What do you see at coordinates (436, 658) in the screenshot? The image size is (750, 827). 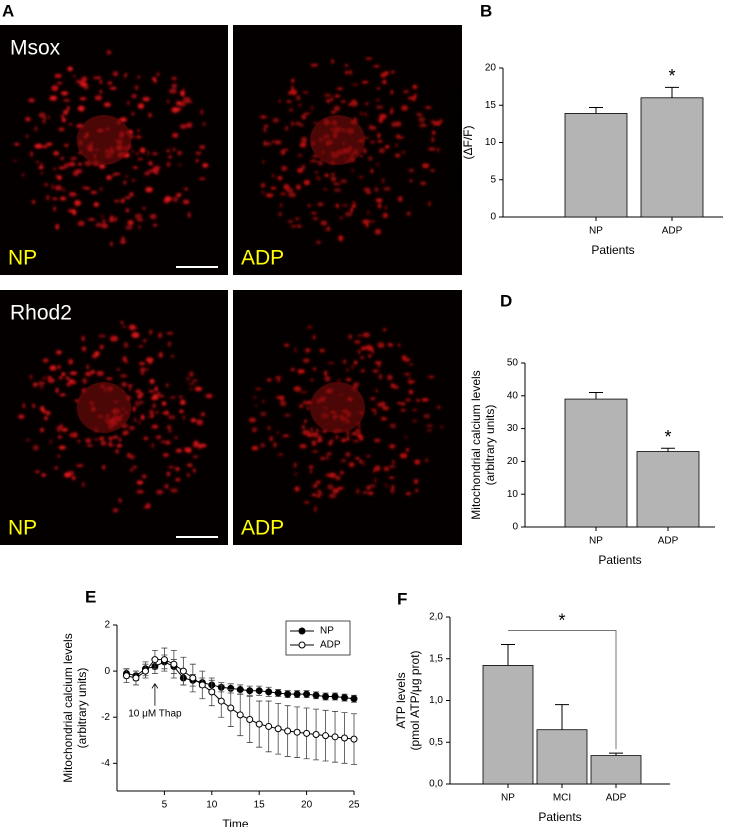 I see `y-tick-label: 1,5` at bounding box center [436, 658].